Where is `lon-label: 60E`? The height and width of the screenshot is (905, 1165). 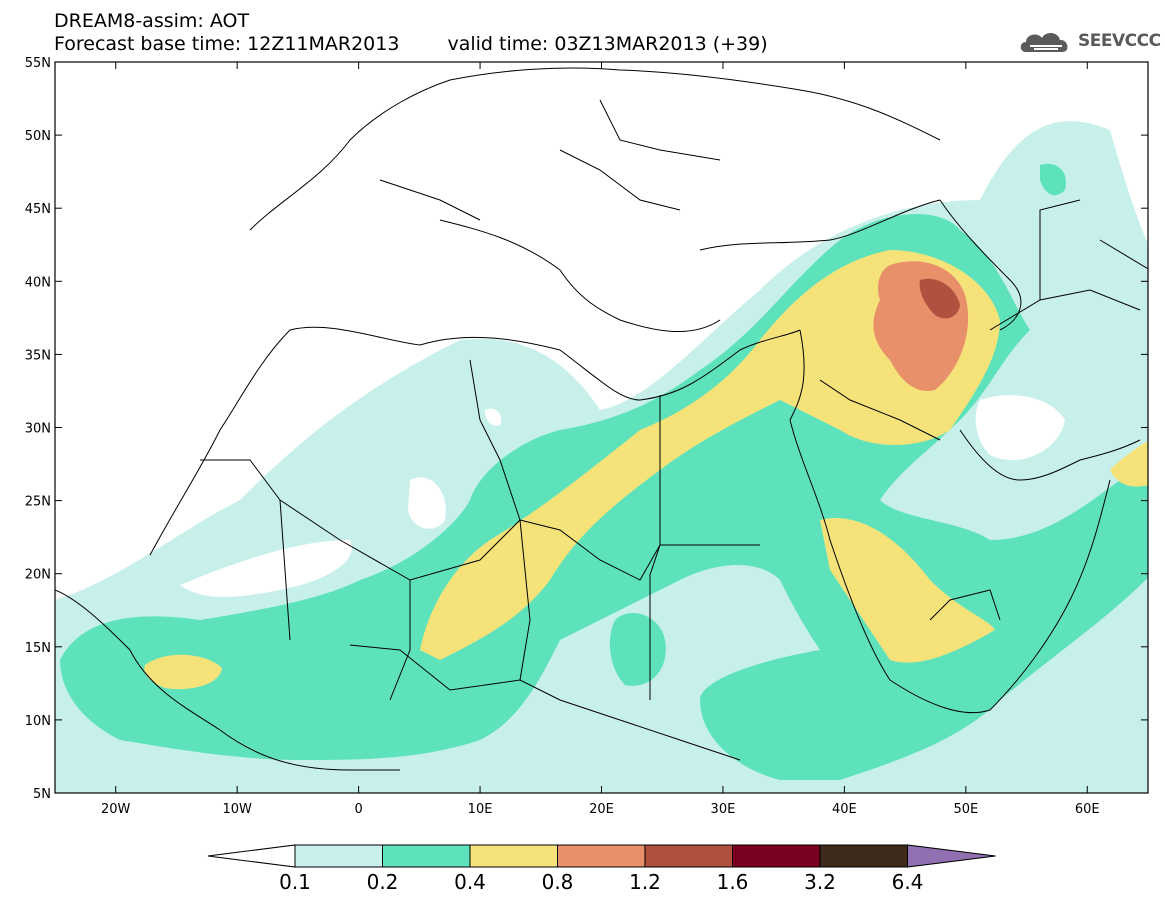
lon-label: 60E is located at coordinates (1087, 809).